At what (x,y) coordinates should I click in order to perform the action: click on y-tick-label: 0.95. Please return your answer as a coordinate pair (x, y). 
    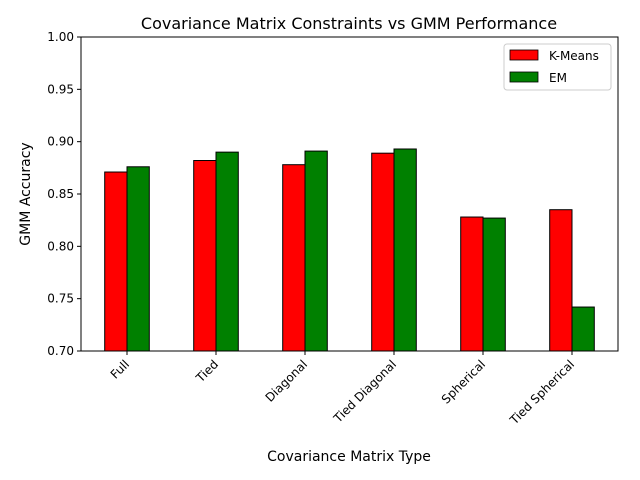
    Looking at the image, I should click on (60, 89).